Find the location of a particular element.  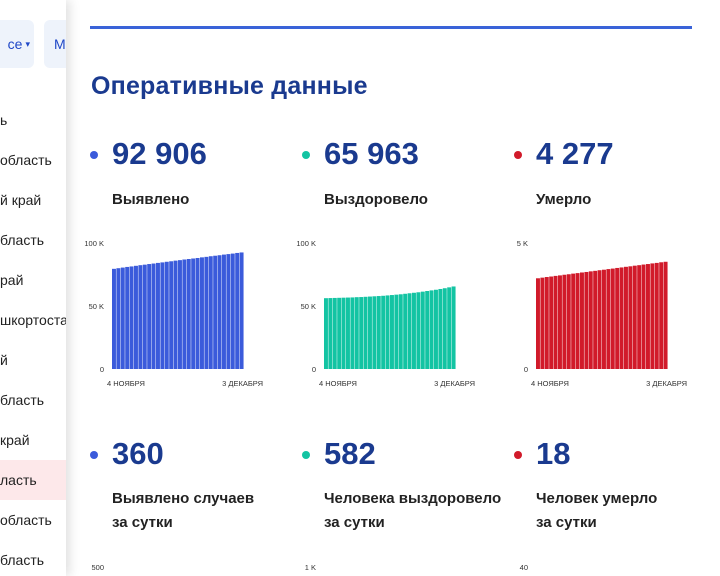

sidebar-item-region: шкортоста is located at coordinates (33, 320).